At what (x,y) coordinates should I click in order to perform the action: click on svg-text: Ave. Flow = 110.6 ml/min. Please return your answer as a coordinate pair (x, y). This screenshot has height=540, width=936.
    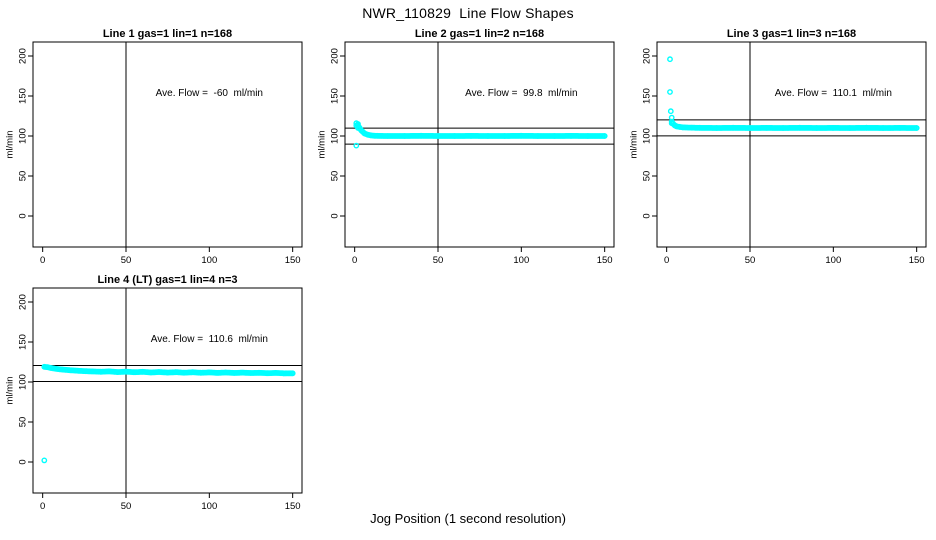
    Looking at the image, I should click on (209, 339).